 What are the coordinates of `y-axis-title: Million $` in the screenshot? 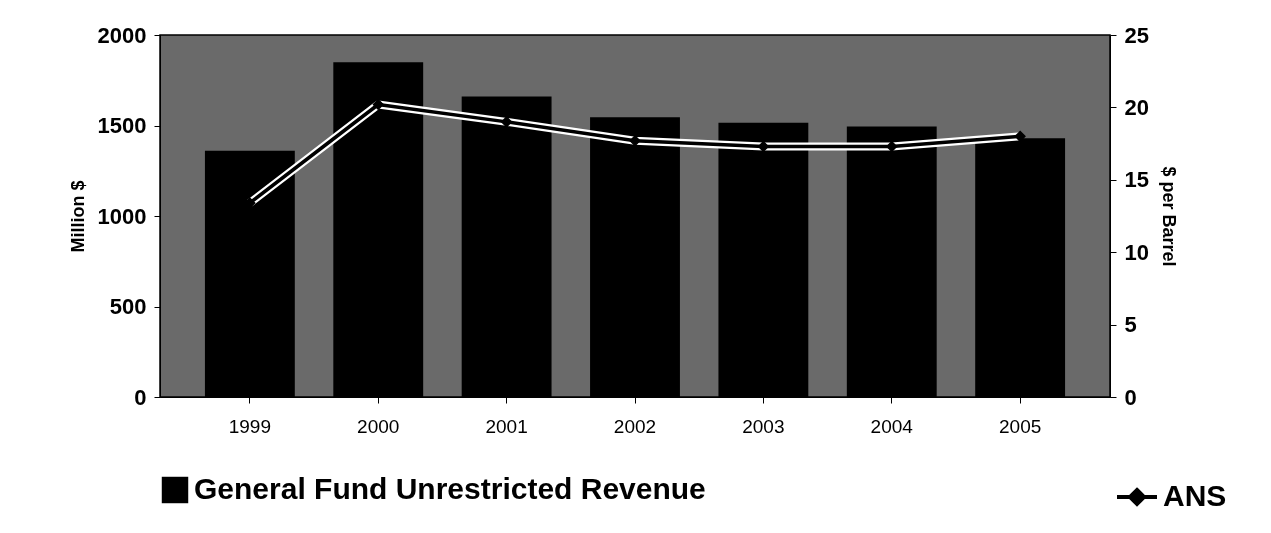 It's located at (77, 216).